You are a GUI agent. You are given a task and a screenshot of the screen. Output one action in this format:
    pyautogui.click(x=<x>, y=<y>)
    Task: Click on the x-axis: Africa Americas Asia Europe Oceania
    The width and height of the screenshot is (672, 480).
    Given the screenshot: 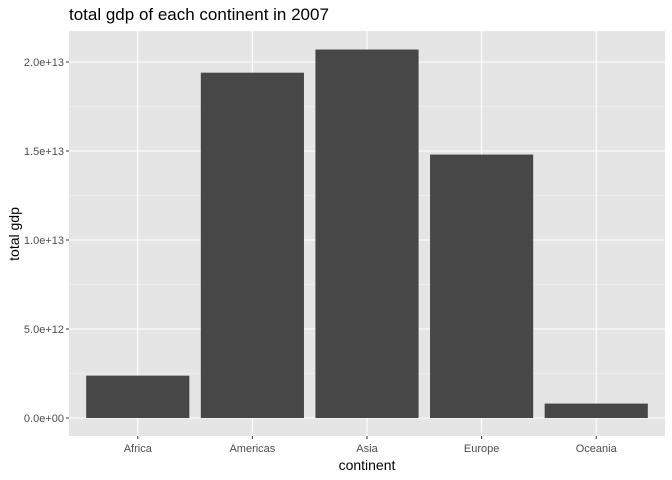 What is the action you would take?
    pyautogui.click(x=371, y=445)
    